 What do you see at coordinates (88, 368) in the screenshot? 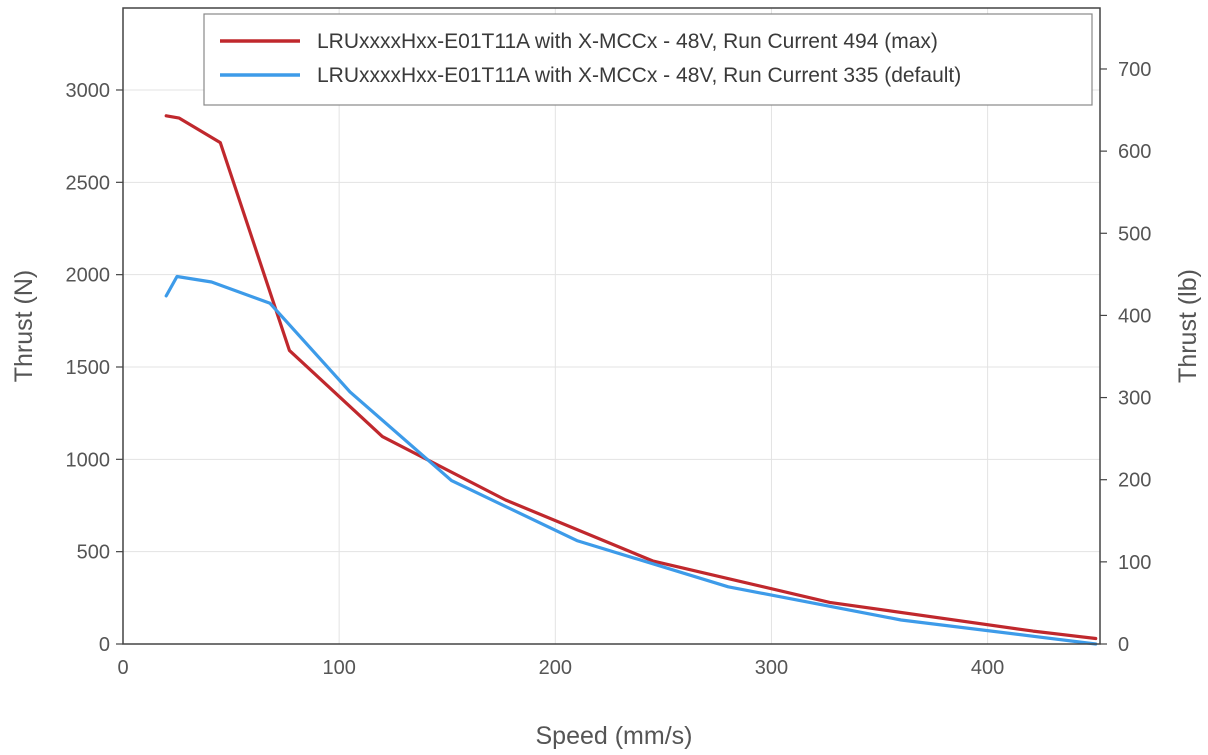
I see `y-tick-label: 1500` at bounding box center [88, 368].